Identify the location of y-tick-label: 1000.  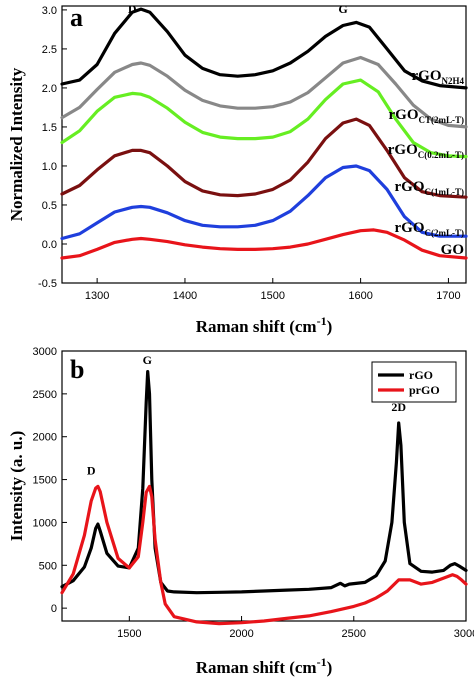
(45, 523).